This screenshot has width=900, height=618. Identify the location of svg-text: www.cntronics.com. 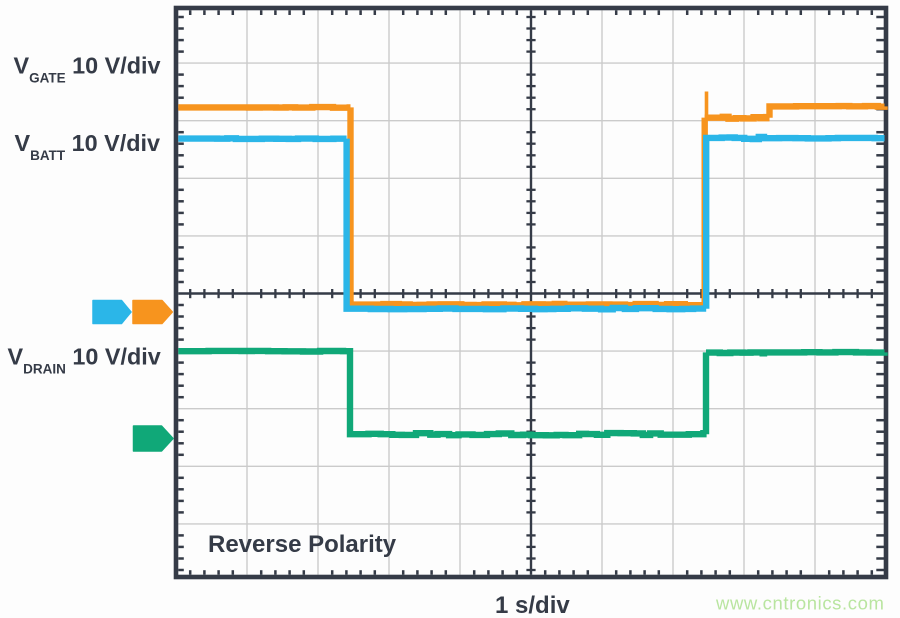
(800, 603).